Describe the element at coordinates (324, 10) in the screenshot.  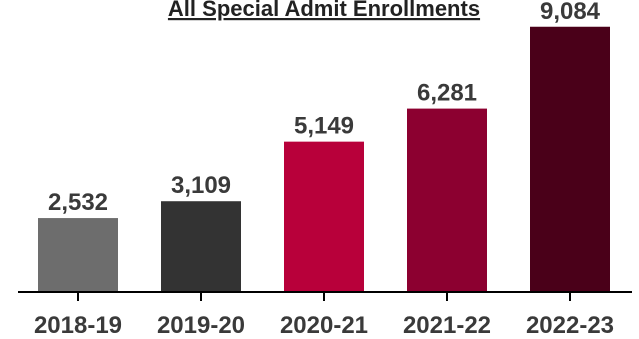
I see `chart-title: All Special Admit Enrollments` at that location.